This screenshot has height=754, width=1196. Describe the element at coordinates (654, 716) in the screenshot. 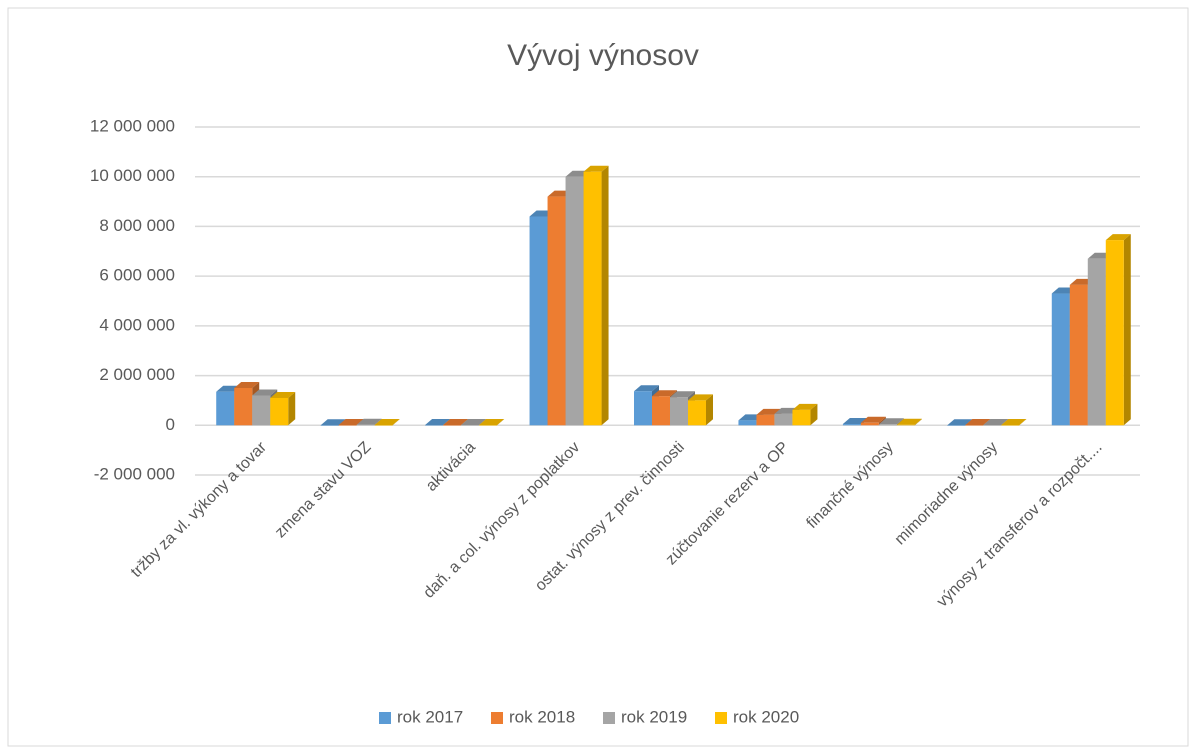

I see `legend-label: rok 2019` at that location.